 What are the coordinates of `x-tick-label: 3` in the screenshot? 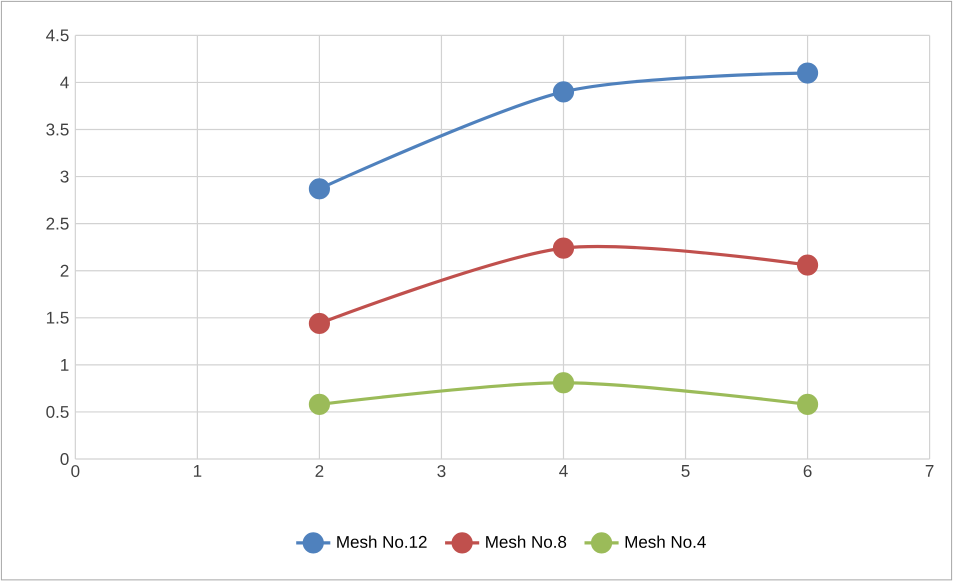 It's located at (441, 470).